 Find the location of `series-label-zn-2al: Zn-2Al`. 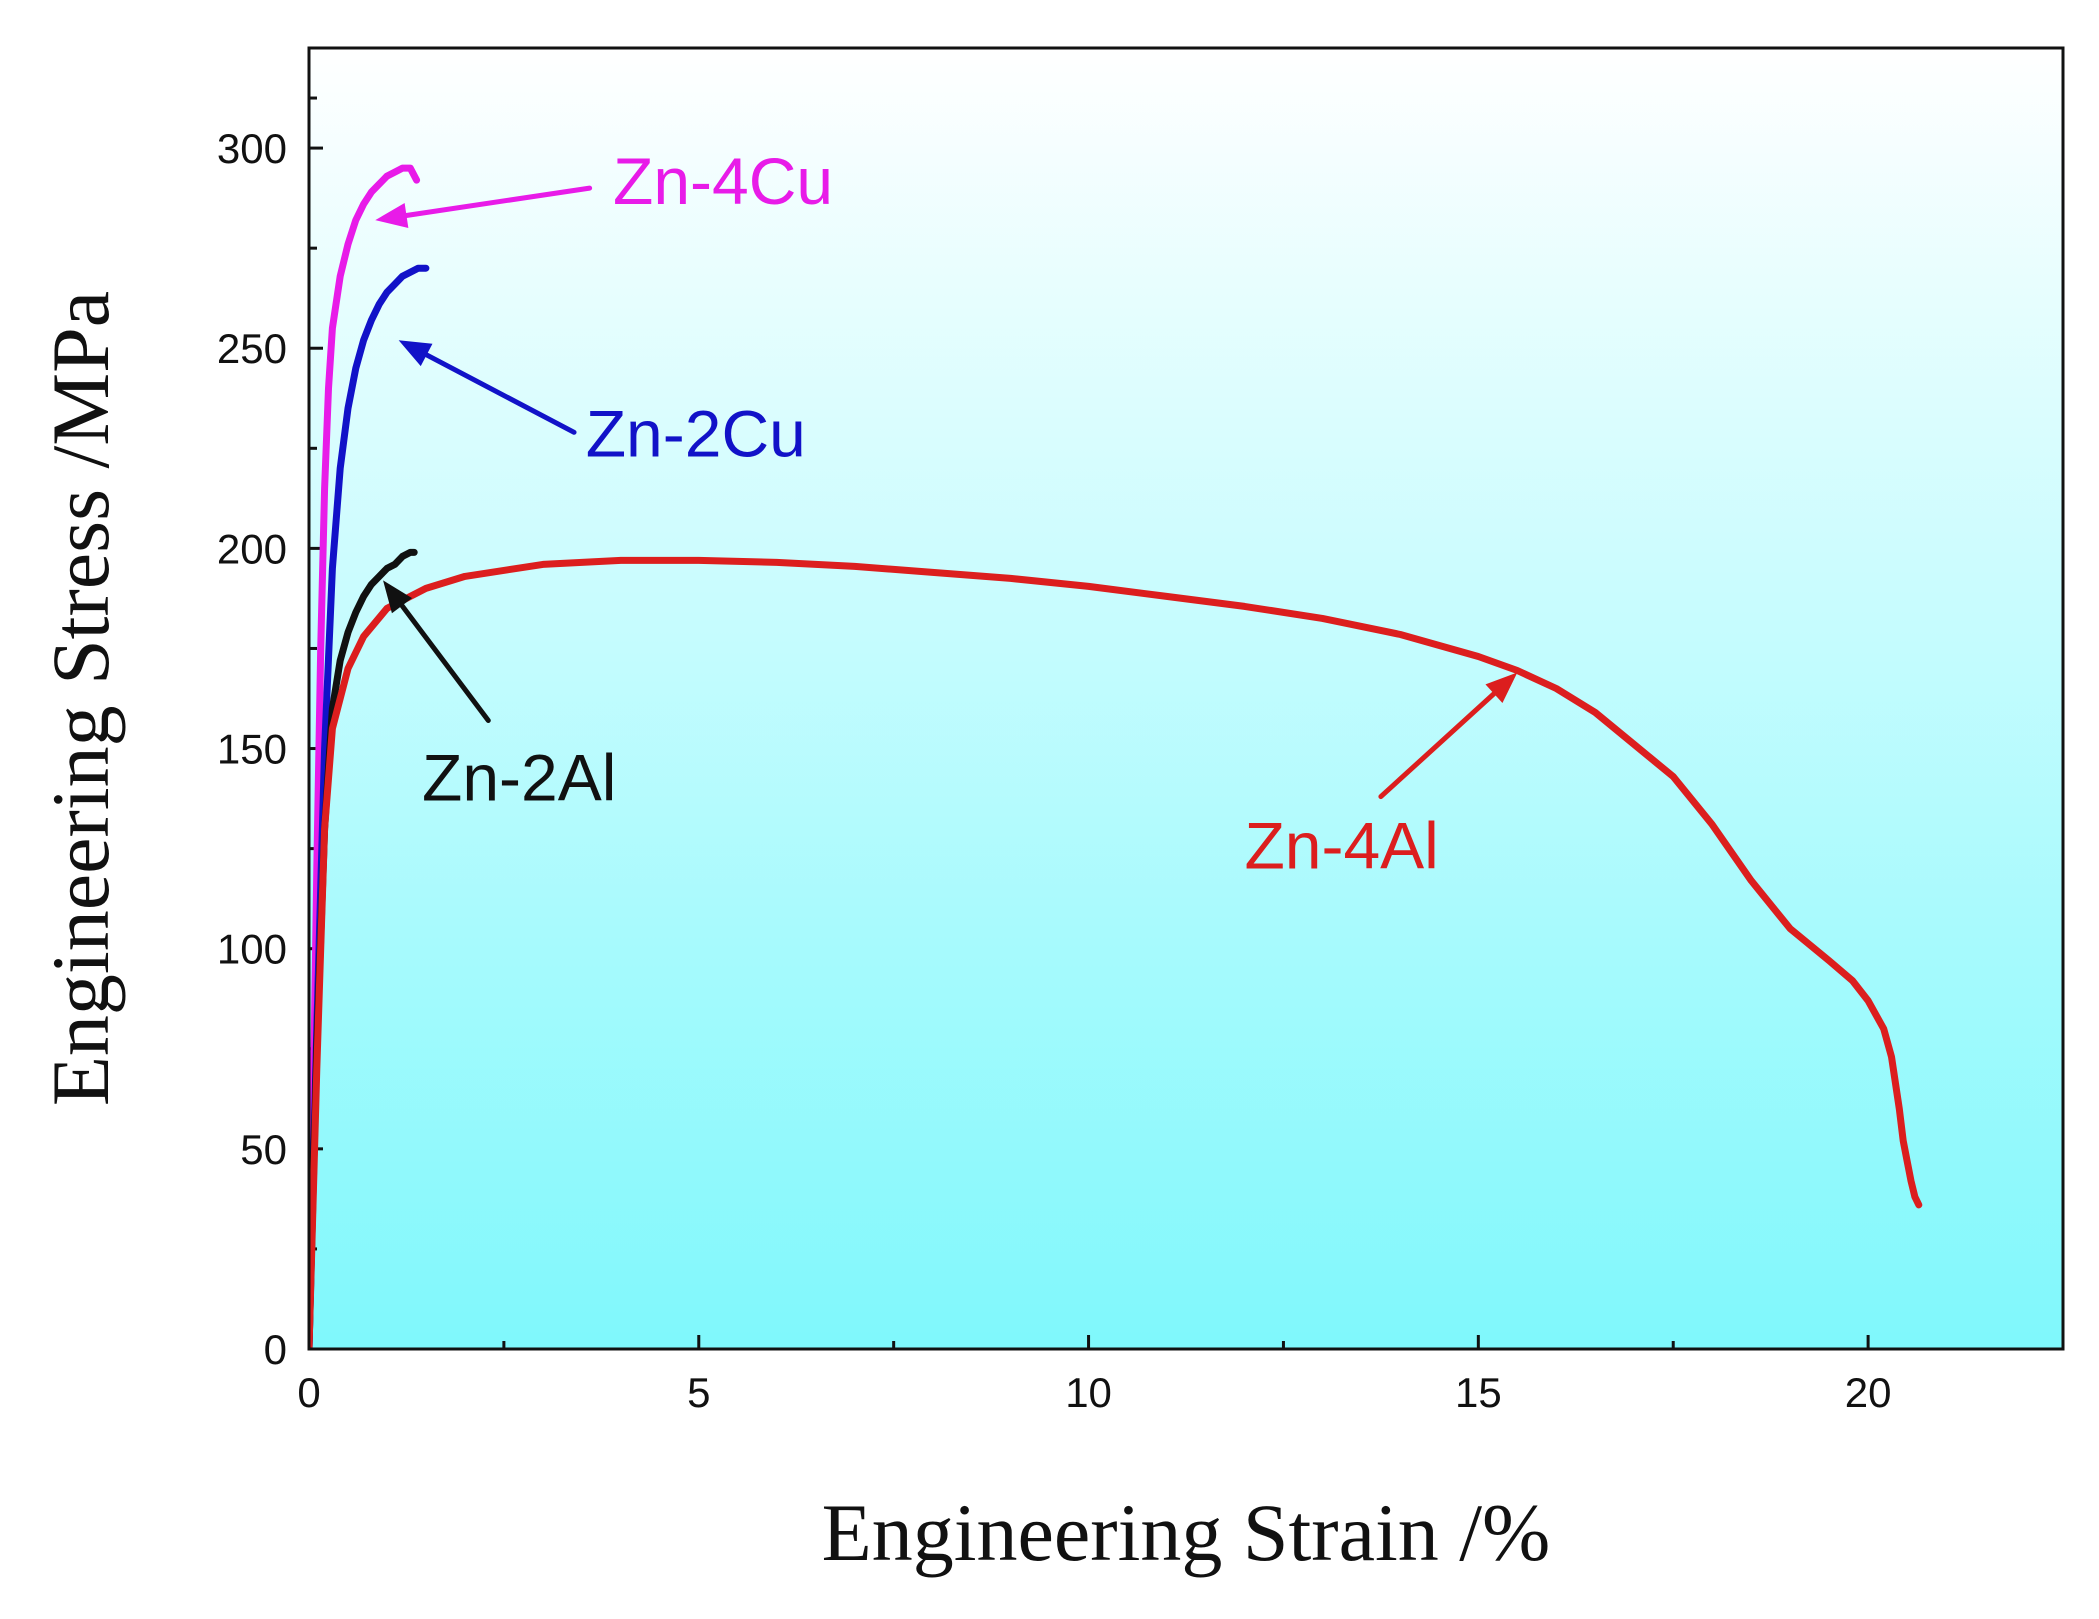

series-label-zn-2al: Zn-2Al is located at coordinates (519, 778).